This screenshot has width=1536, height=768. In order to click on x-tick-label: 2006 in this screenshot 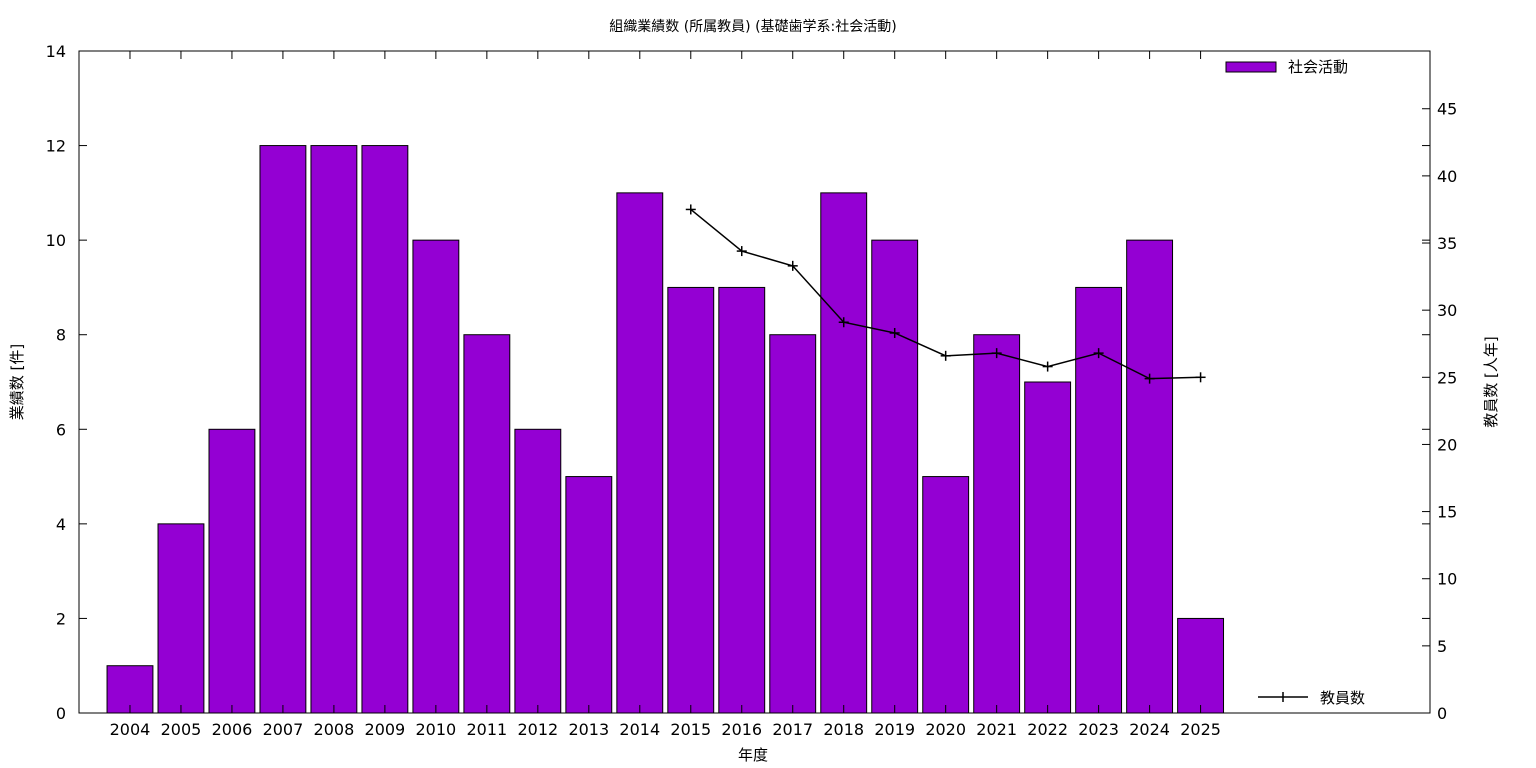, I will do `click(232, 729)`.